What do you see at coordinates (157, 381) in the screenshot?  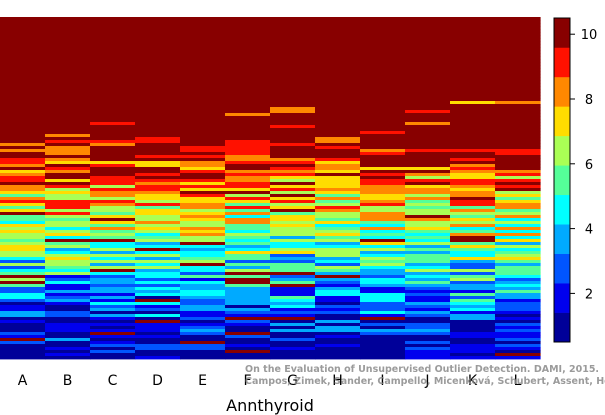 I see `x-tick-label: D` at bounding box center [157, 381].